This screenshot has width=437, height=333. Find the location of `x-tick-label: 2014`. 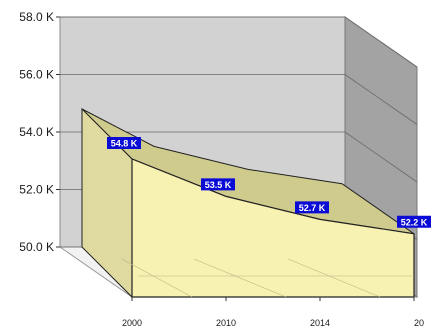

x-tick-label: 2014 is located at coordinates (320, 323).